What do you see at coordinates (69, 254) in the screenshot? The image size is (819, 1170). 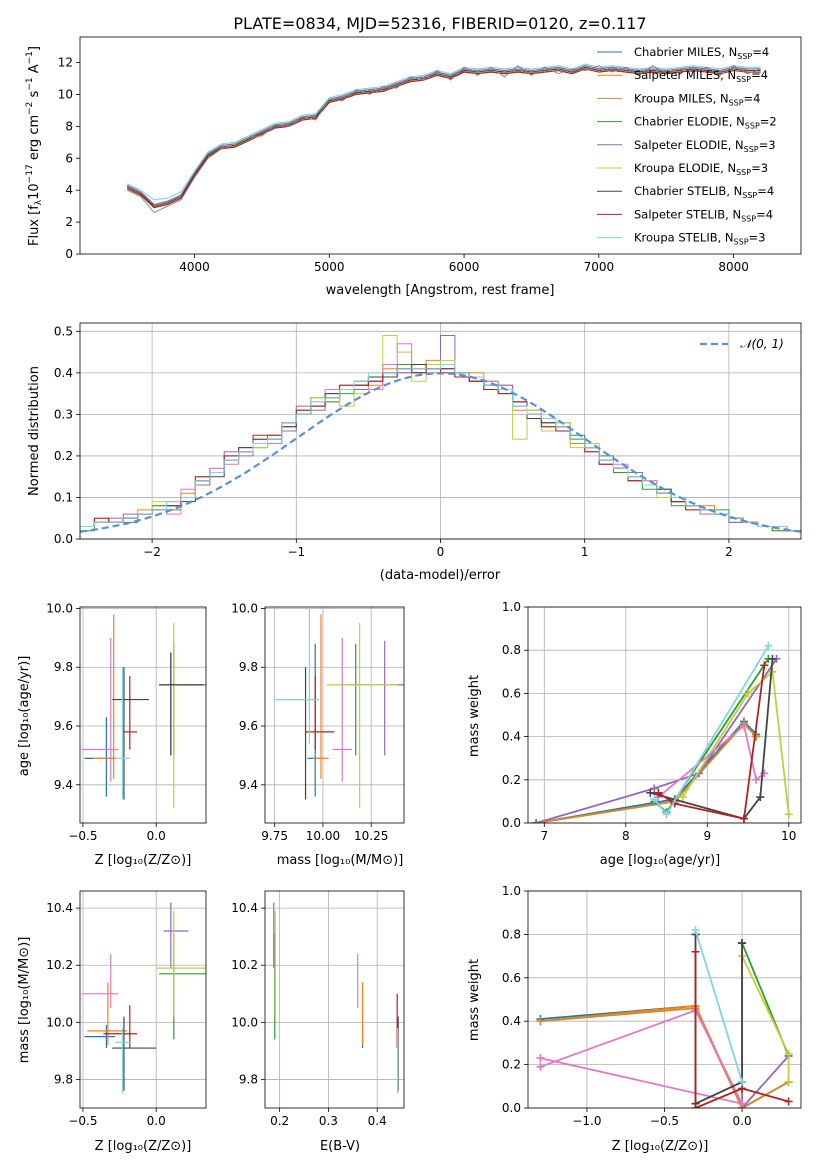 I see `y-tick-label: 0` at bounding box center [69, 254].